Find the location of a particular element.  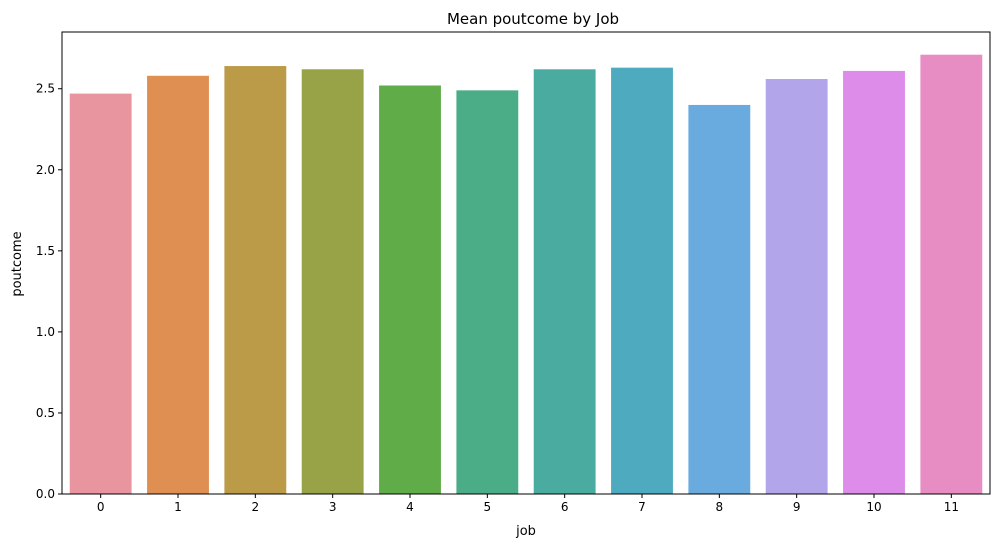

y-tick-label: 1.5 is located at coordinates (45, 251).